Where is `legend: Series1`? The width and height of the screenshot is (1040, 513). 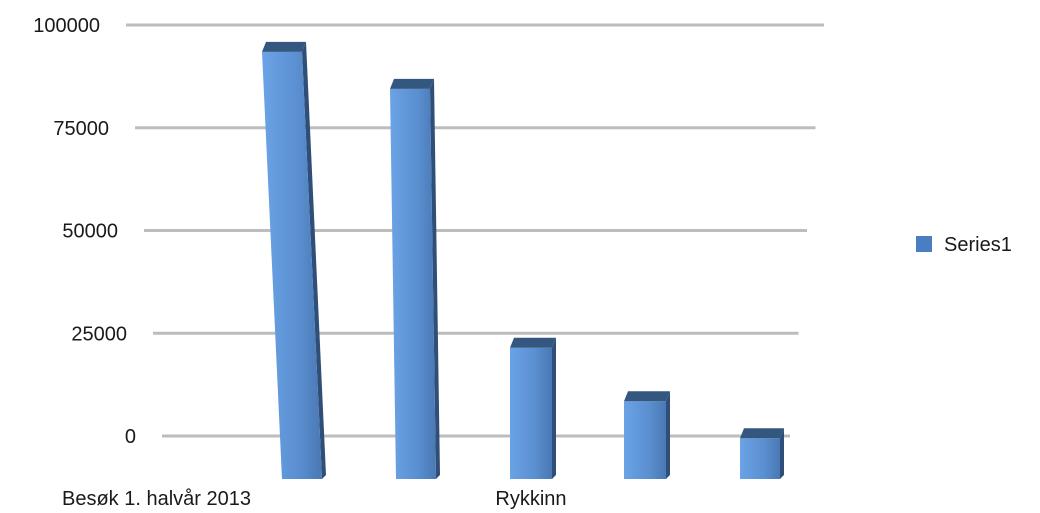 legend: Series1 is located at coordinates (964, 245).